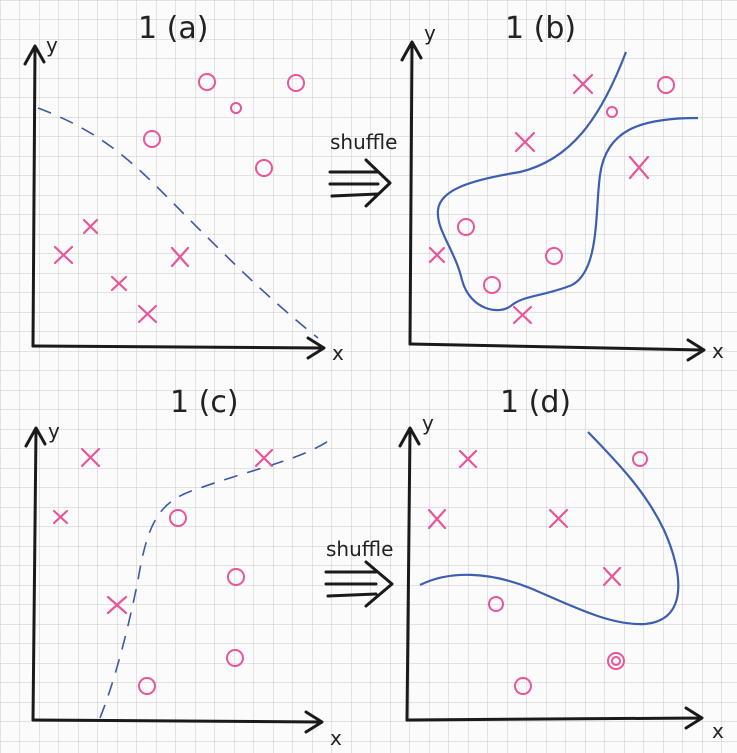 The image size is (737, 753). I want to click on shuffle-arrow-1: shuffle, so click(362, 169).